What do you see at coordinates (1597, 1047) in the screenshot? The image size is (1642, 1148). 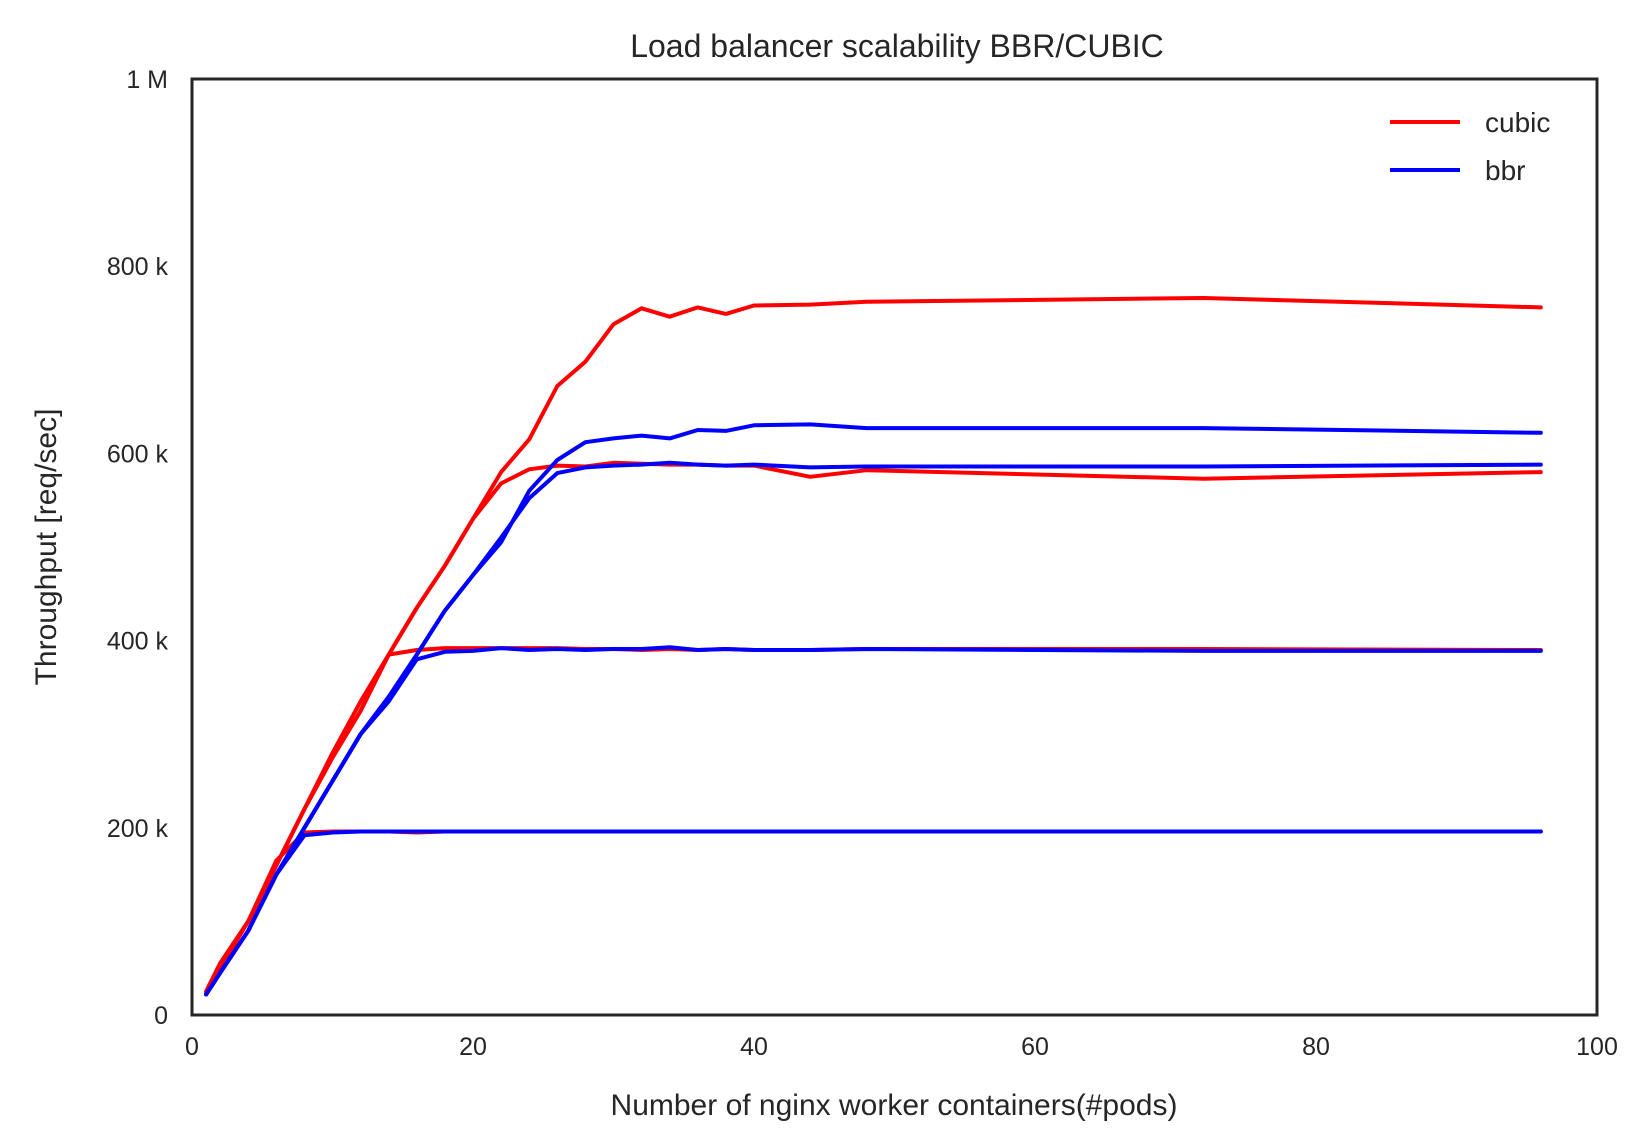 I see `x-tick-label: 100` at bounding box center [1597, 1047].